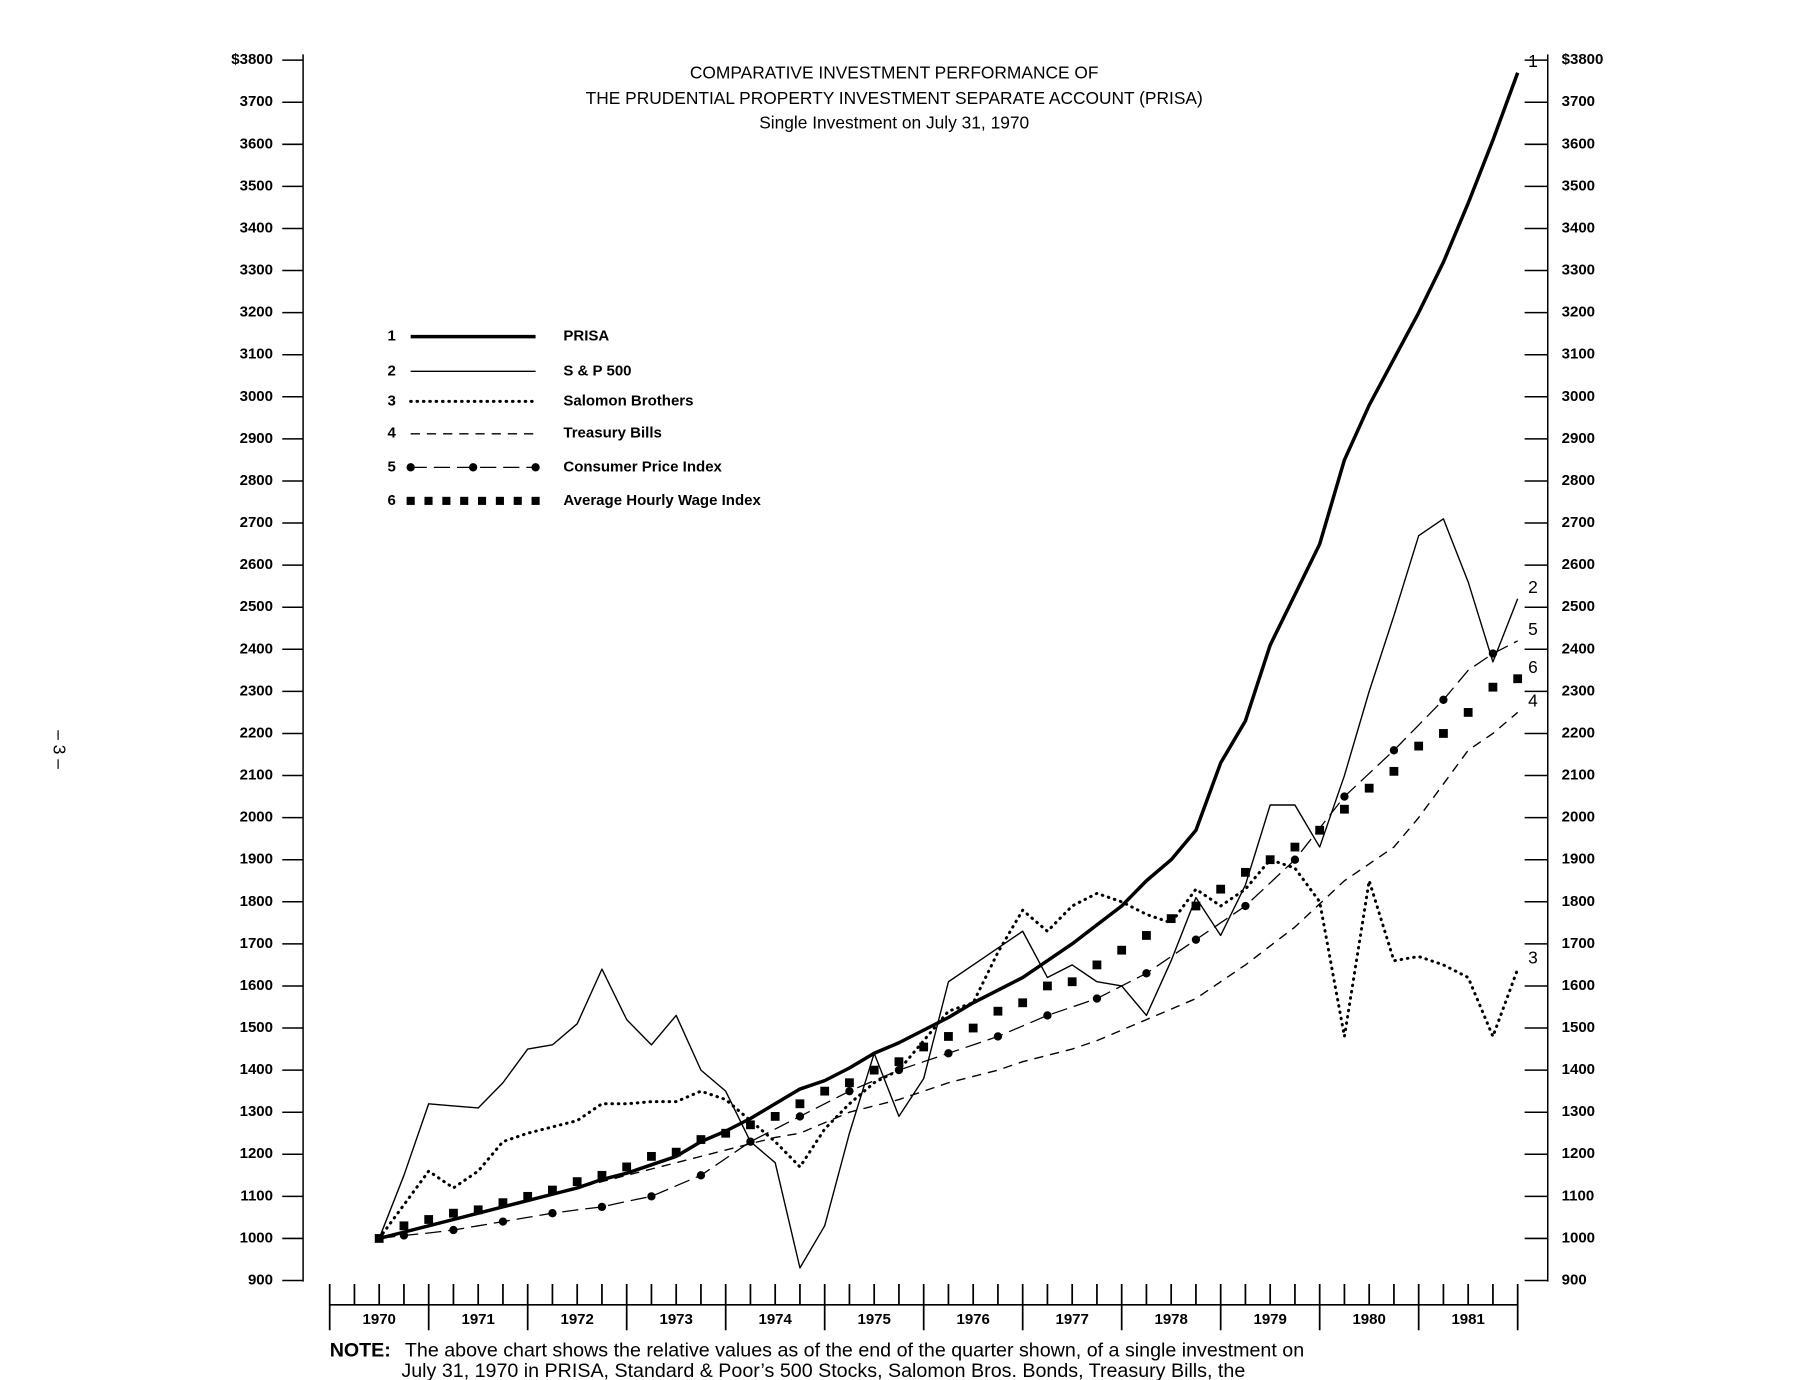 This screenshot has width=1793, height=1380. Describe the element at coordinates (597, 370) in the screenshot. I see `legend-label: S & P 500` at that location.